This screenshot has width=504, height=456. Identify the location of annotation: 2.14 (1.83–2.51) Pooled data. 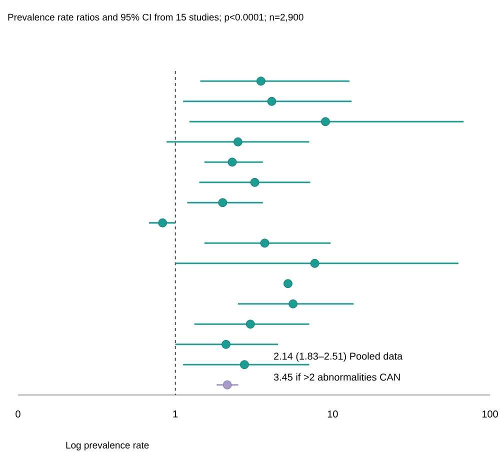
(338, 357).